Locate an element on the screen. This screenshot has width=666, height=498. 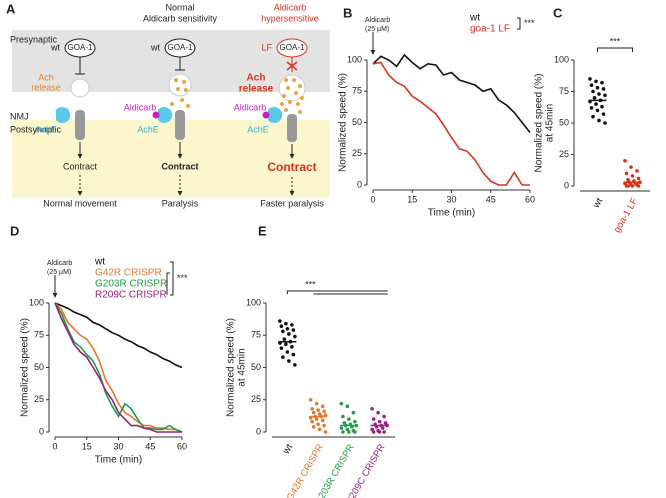
cross is located at coordinates (292, 66).